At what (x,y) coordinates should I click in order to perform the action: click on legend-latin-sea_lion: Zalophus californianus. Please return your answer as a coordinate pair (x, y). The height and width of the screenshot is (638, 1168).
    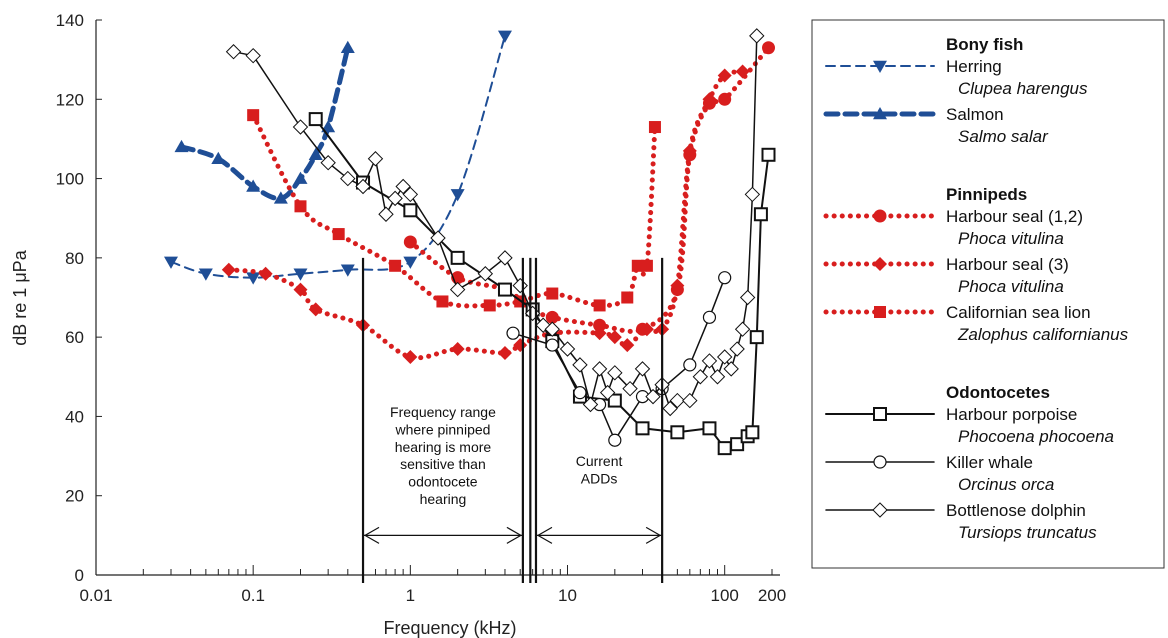
    Looking at the image, I should click on (1043, 334).